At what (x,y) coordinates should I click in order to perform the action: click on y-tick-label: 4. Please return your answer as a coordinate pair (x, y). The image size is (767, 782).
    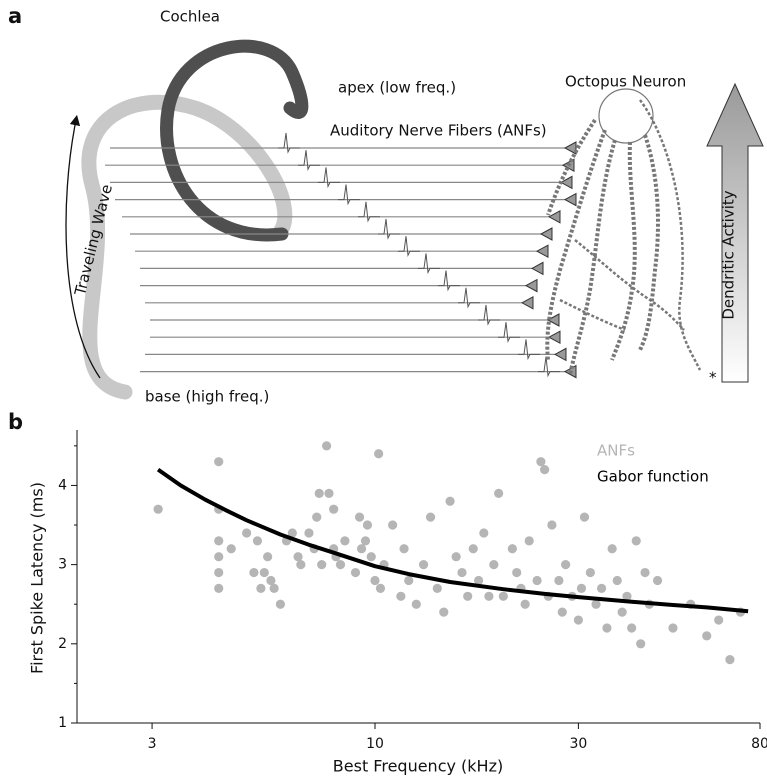
    Looking at the image, I should click on (62, 485).